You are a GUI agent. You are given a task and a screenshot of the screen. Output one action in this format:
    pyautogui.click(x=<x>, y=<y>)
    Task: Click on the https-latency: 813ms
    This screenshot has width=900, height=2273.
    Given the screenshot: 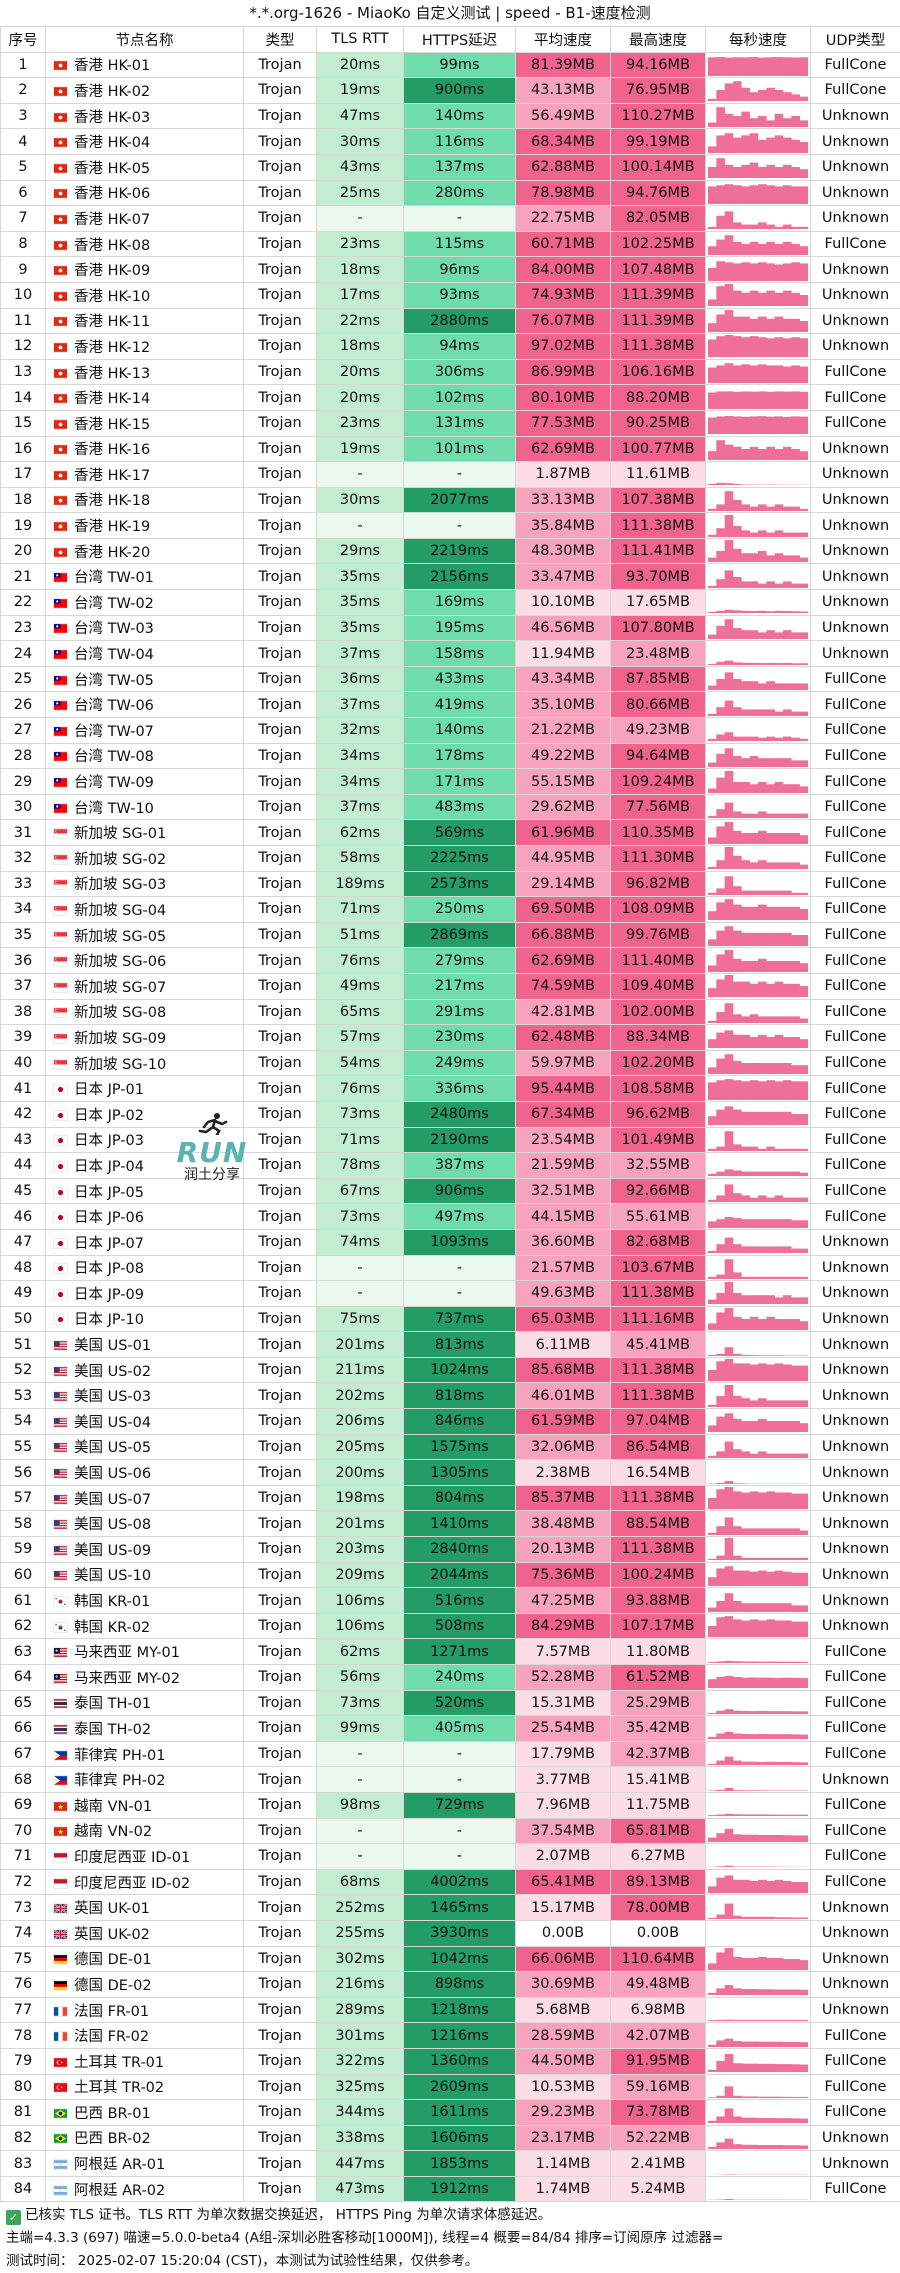 What is the action you would take?
    pyautogui.click(x=460, y=1345)
    